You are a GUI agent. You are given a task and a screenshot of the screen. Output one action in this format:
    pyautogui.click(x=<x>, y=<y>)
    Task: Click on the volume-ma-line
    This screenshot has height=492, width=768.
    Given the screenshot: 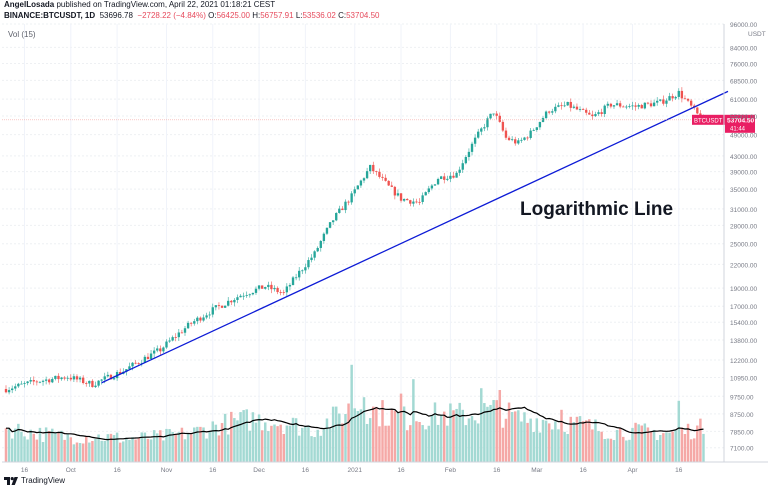 What is the action you would take?
    pyautogui.click(x=355, y=423)
    